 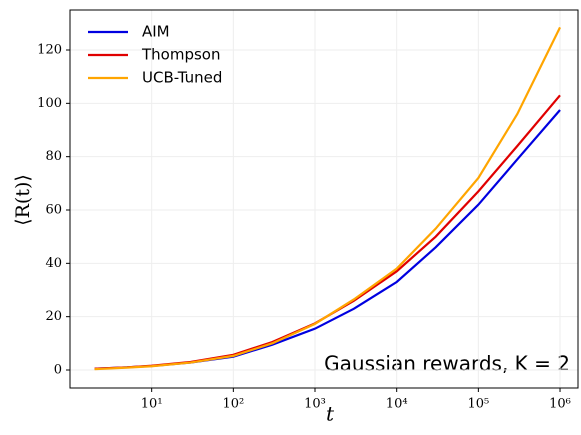 What do you see at coordinates (560, 404) in the screenshot?
I see `x-tick-label: 10⁶` at bounding box center [560, 404].